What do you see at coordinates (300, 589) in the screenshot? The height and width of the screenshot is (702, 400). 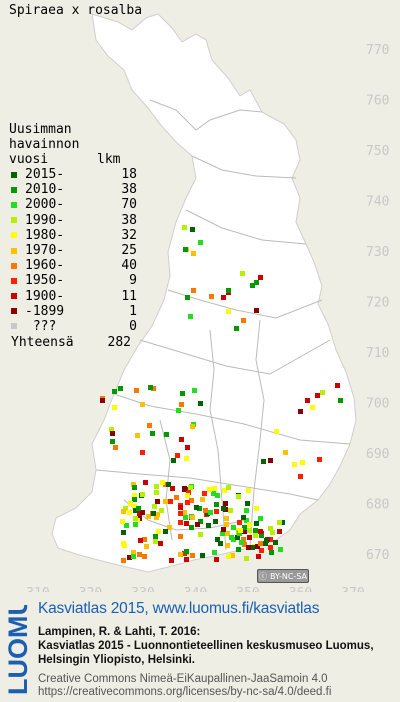 I see `x-tick-label: 360` at bounding box center [300, 589].